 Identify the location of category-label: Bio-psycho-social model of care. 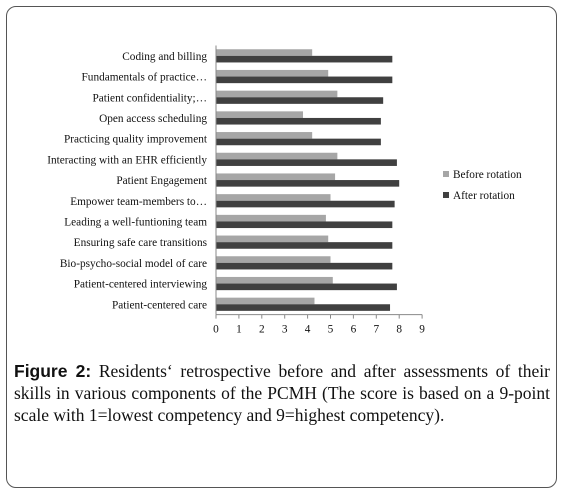
(133, 264).